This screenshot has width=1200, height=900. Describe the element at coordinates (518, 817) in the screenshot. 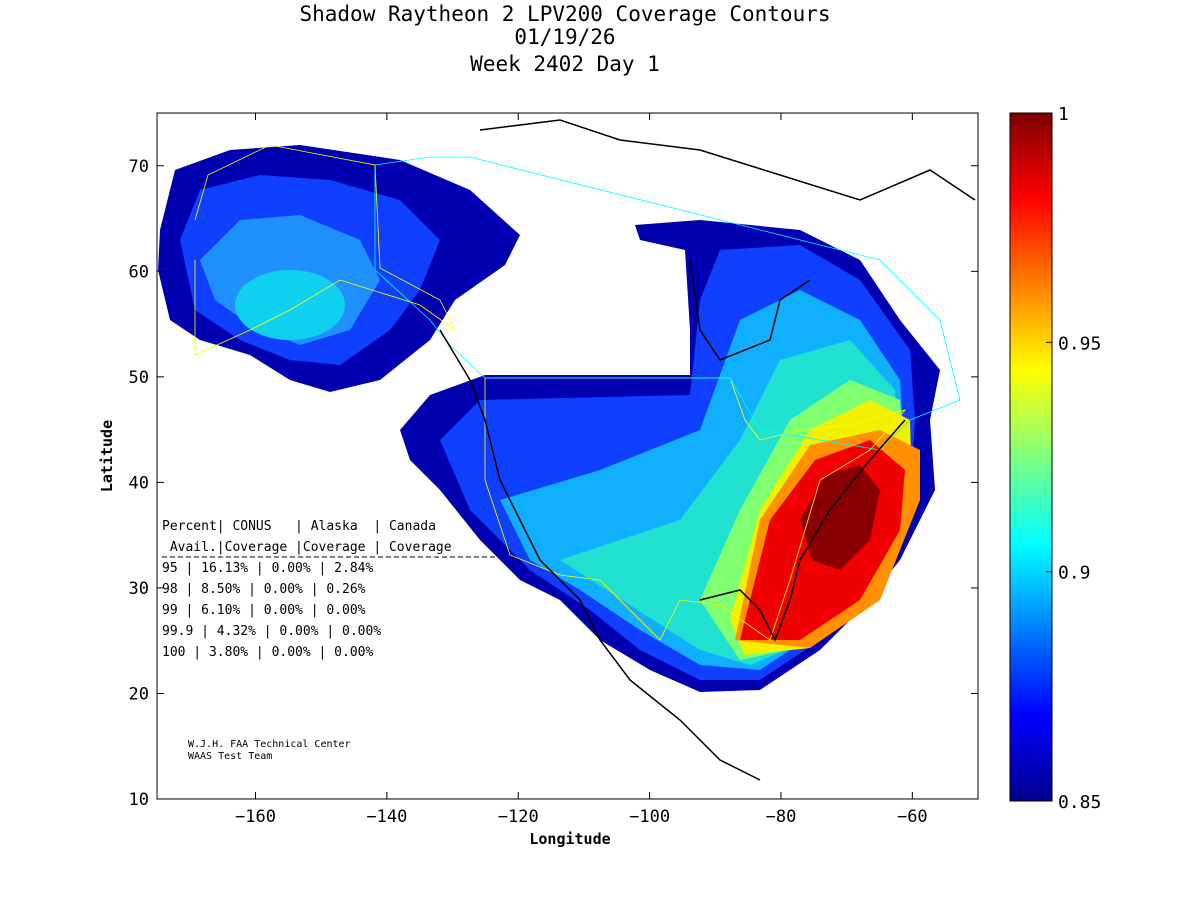

I see `x-tick-label: −120` at that location.